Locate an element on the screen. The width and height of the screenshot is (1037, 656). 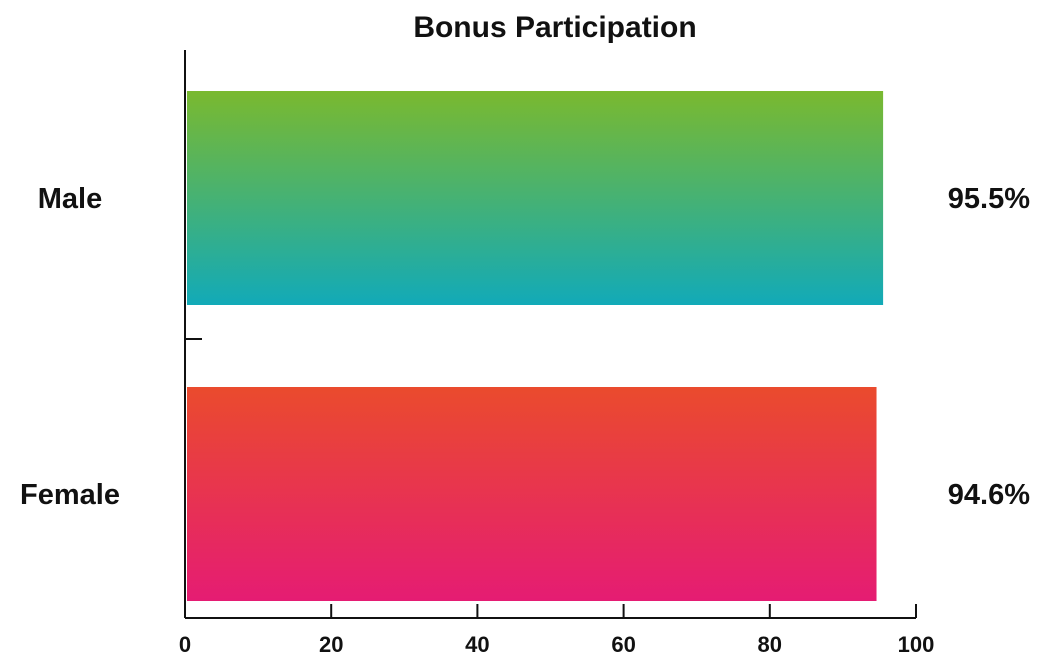
x-tick-label-60: 60 is located at coordinates (623, 644).